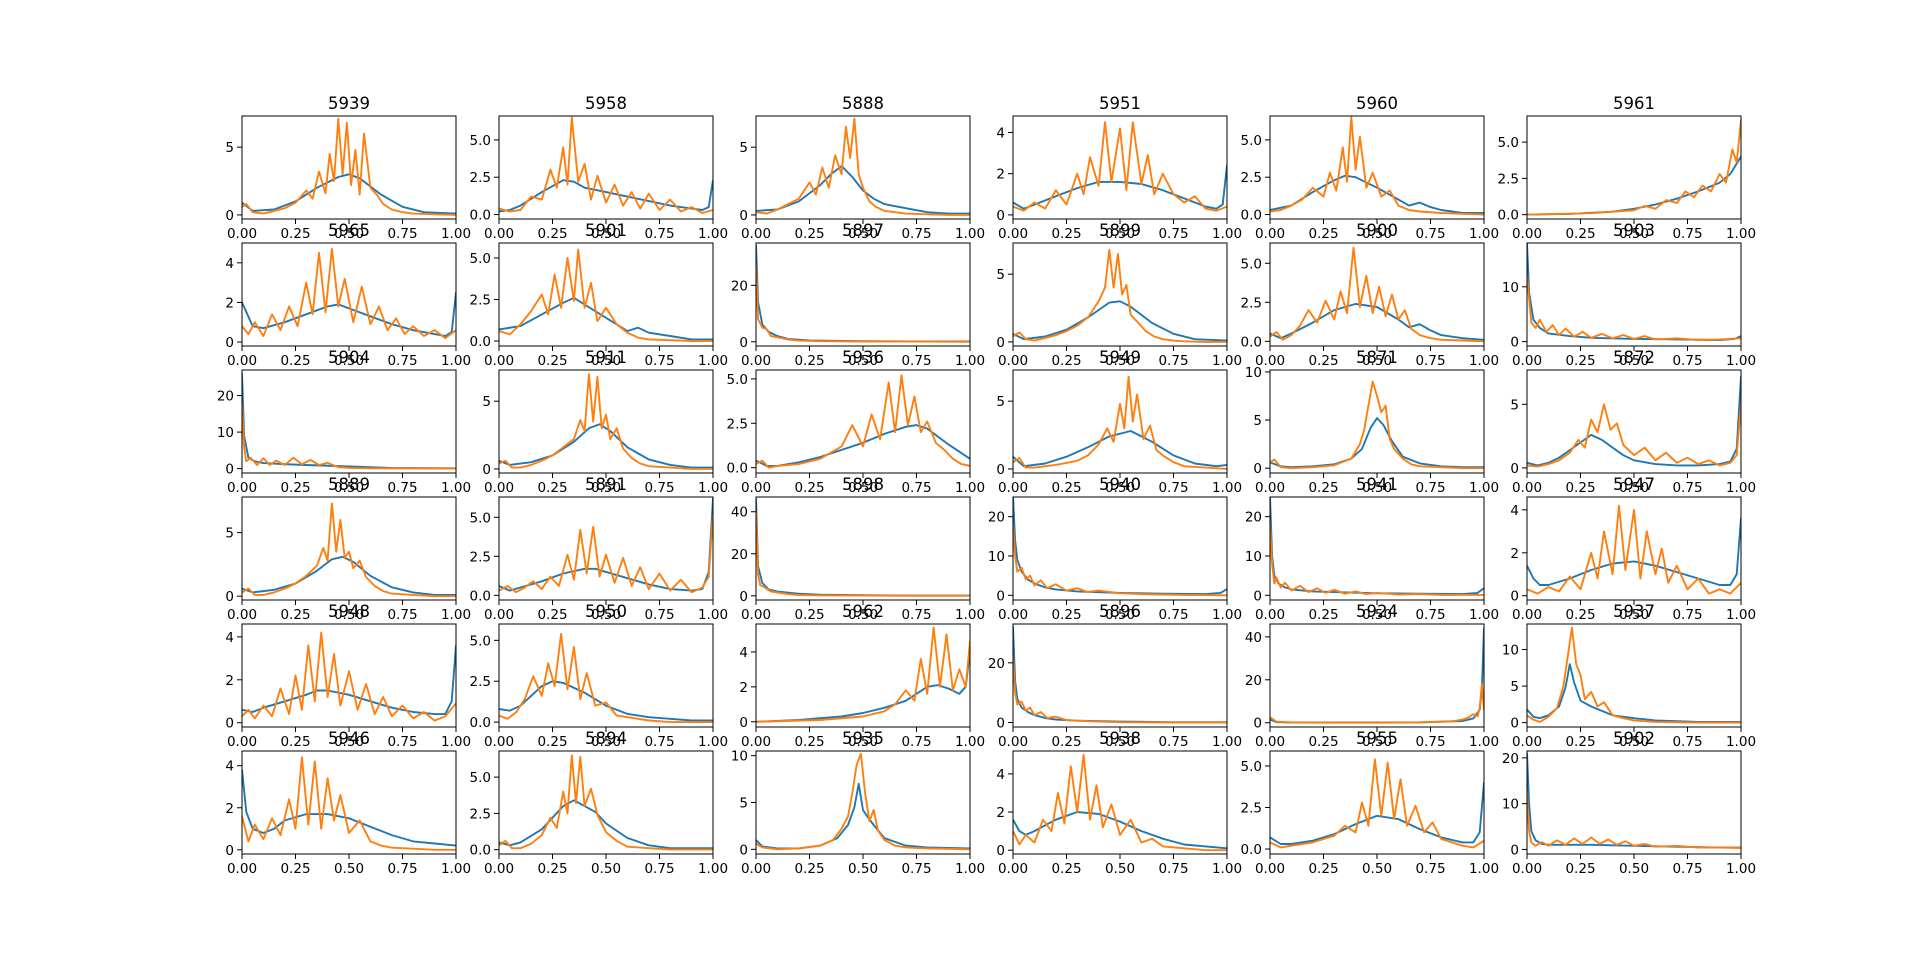 Image resolution: width=1920 pixels, height=956 pixels. Describe the element at coordinates (349, 103) in the screenshot. I see `subplot-title: 5939` at that location.